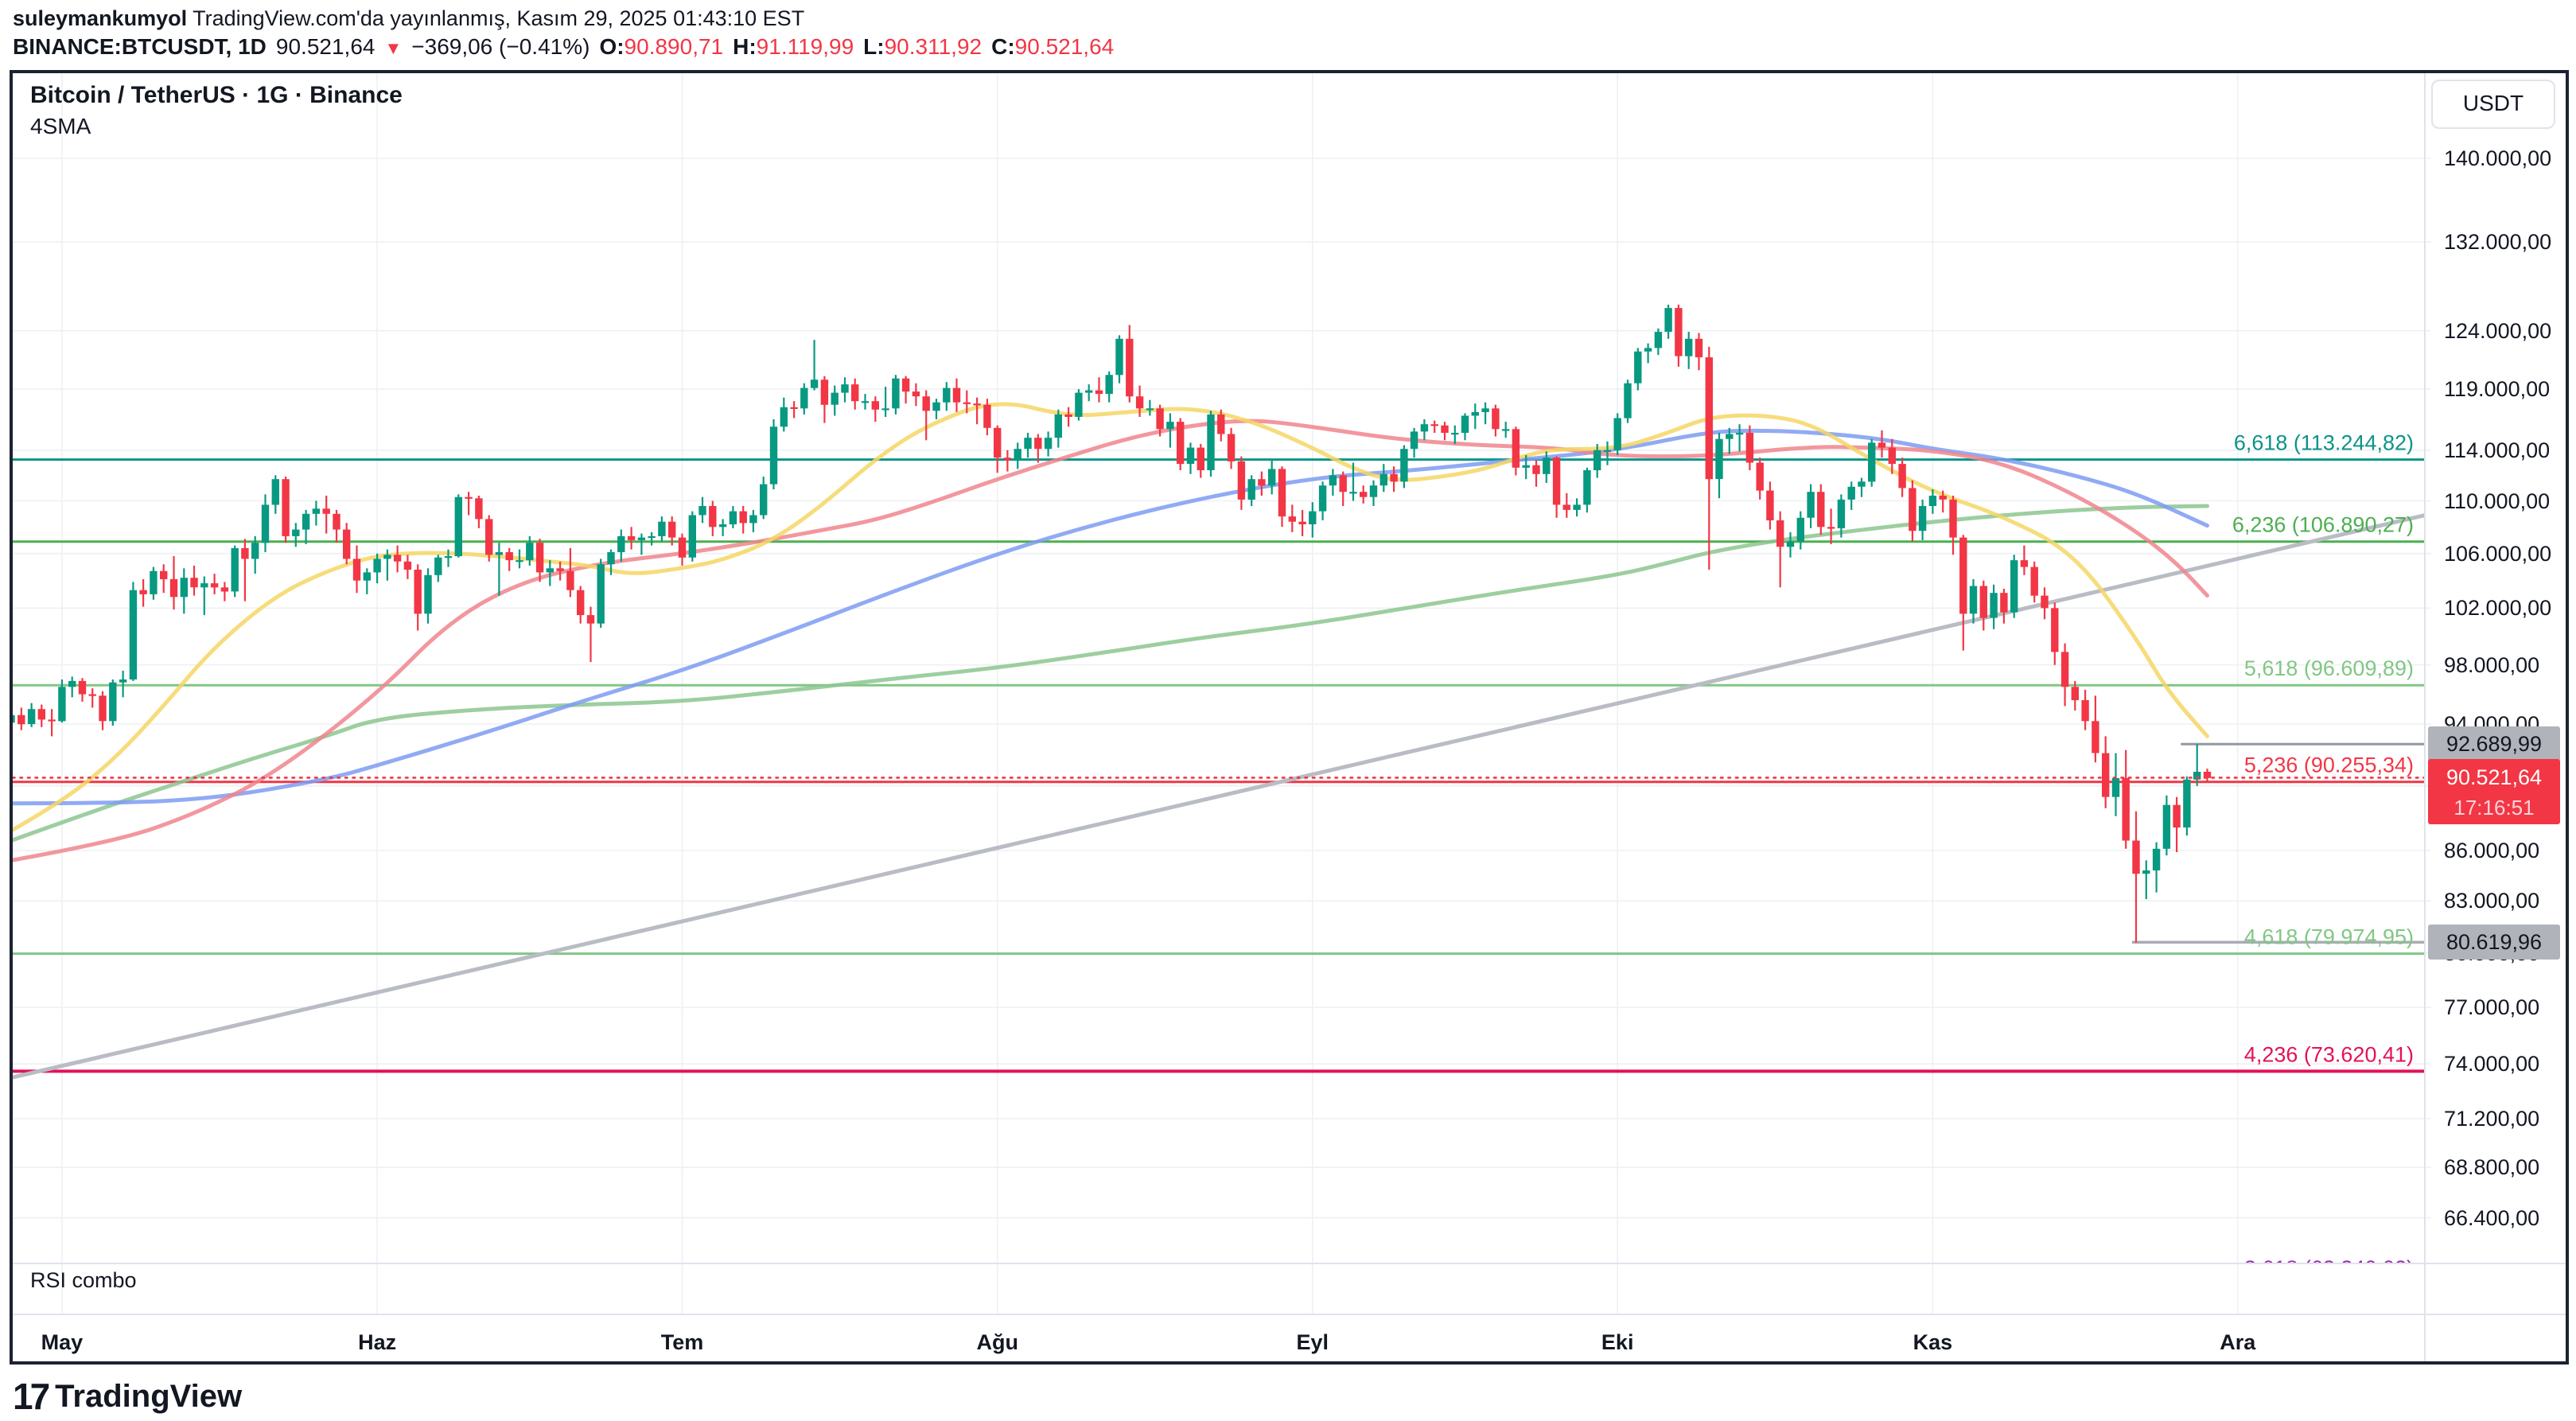  I want to click on price-tick-label: 77.000,00, so click(2492, 1007).